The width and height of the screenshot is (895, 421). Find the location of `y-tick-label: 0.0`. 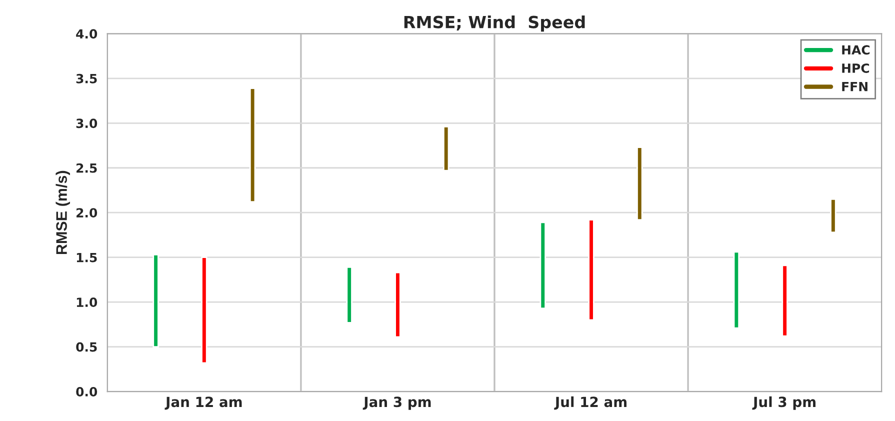

y-tick-label: 0.0 is located at coordinates (87, 391).